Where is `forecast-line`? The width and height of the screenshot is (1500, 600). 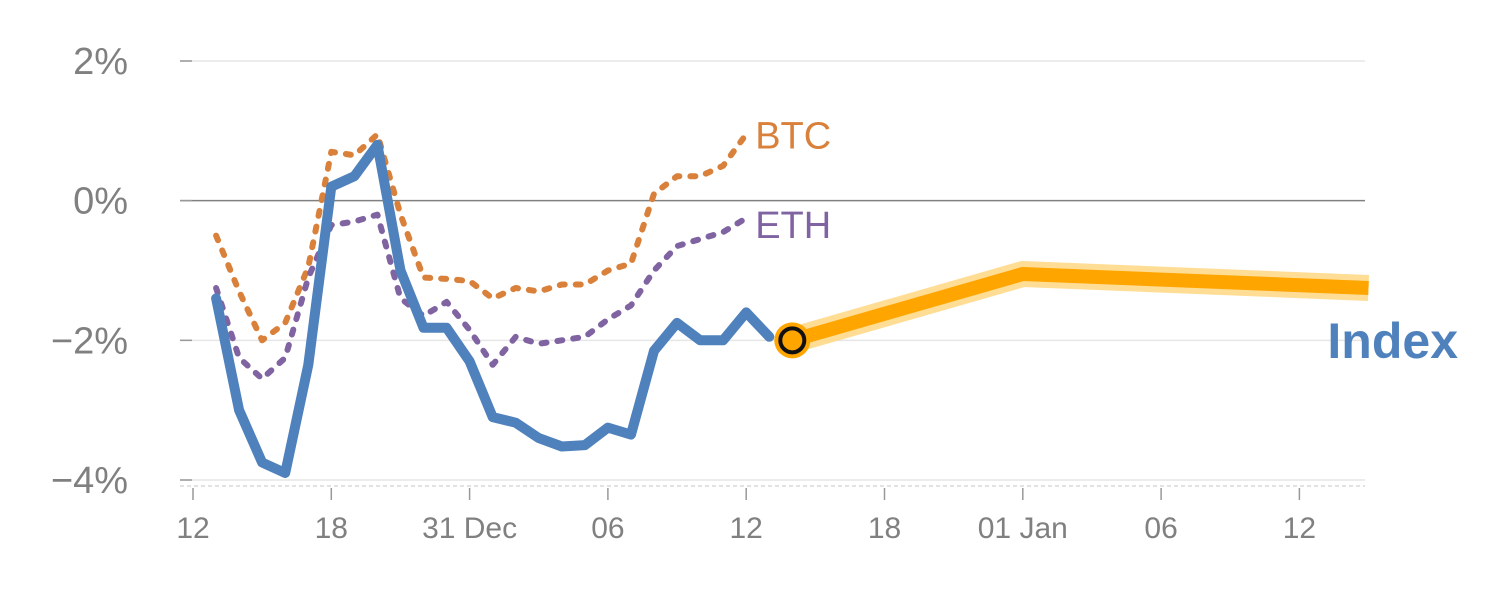
forecast-line is located at coordinates (1079, 307).